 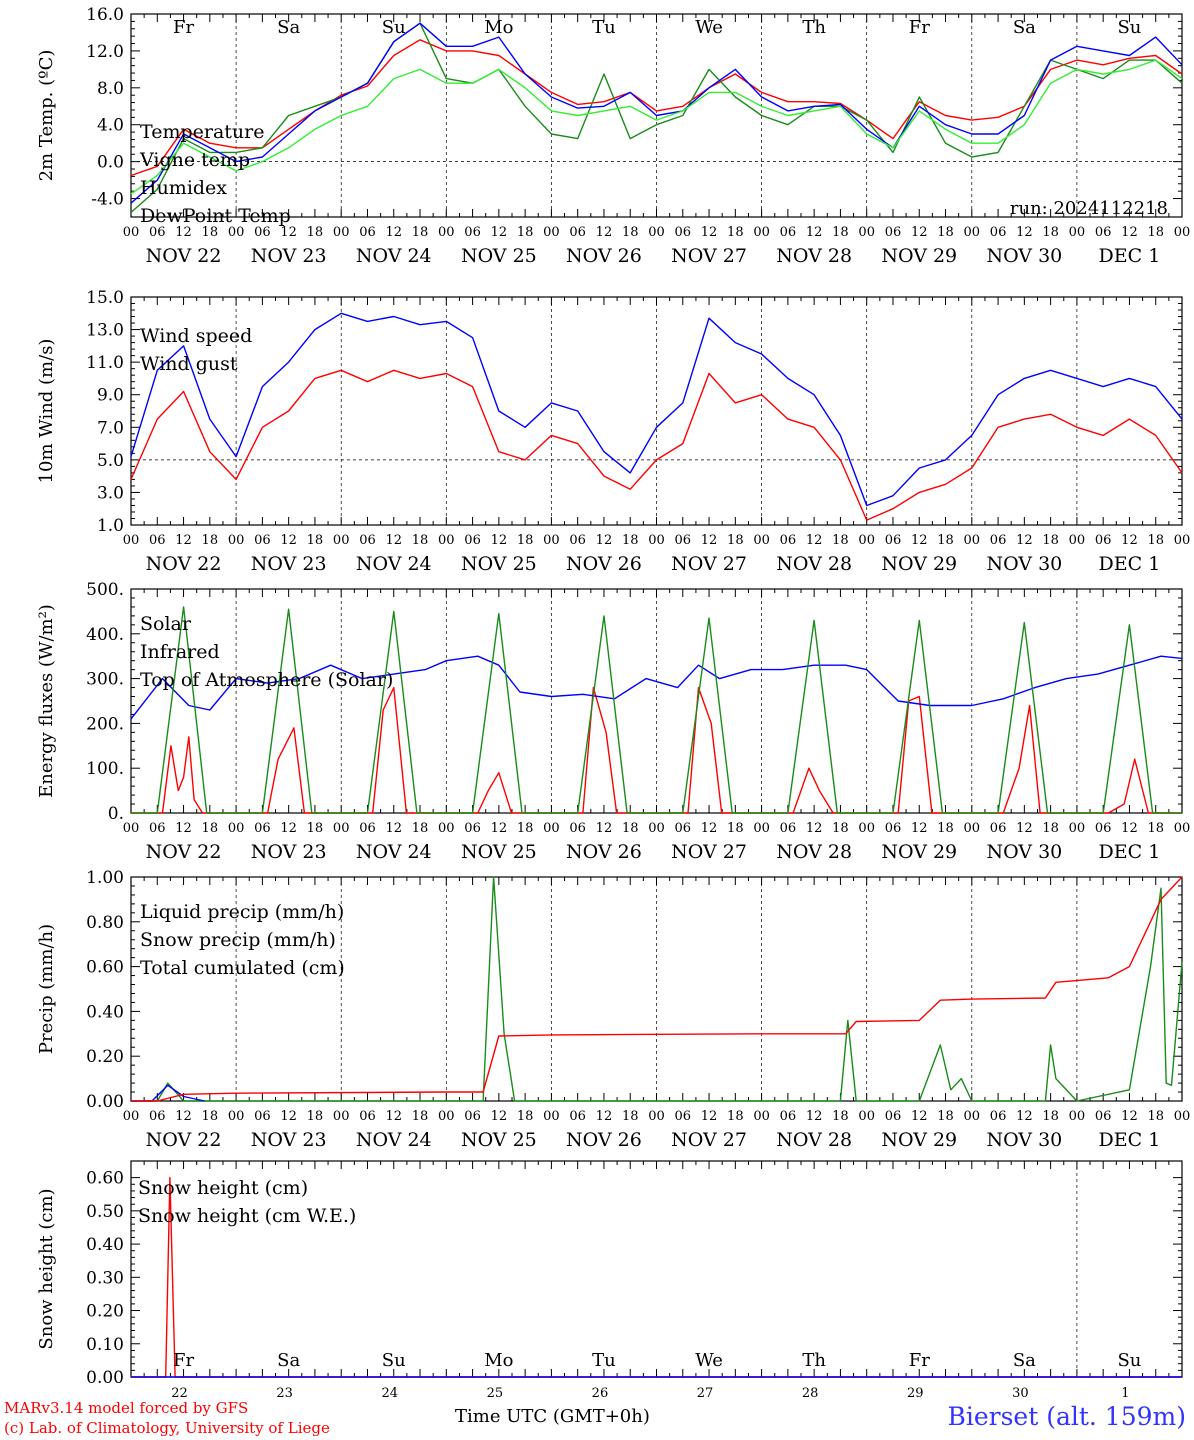 What do you see at coordinates (498, 1360) in the screenshot?
I see `snow-panel-day-label: Mo` at bounding box center [498, 1360].